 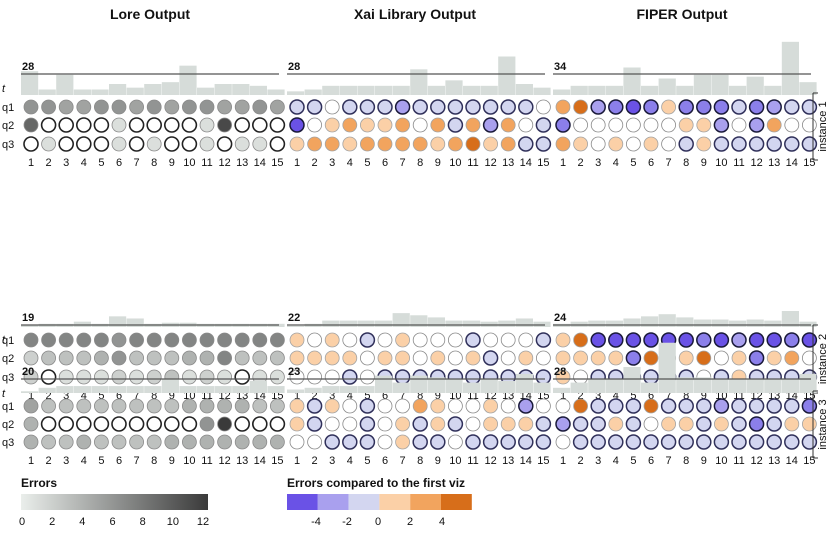 I want to click on legend-diff-title: Errors compared to the first viz, so click(x=376, y=483).